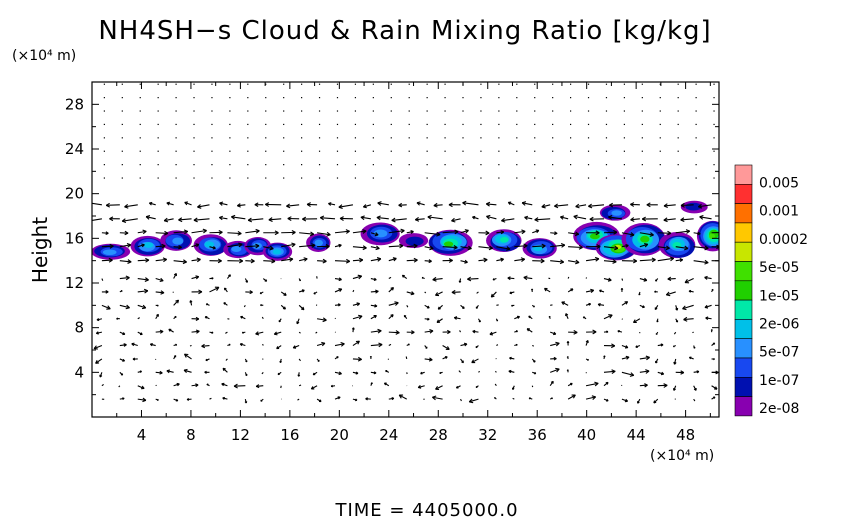 This screenshot has height=519, width=854. Describe the element at coordinates (44, 56) in the screenshot. I see `y-axis-unit: (×10⁴ m)` at that location.